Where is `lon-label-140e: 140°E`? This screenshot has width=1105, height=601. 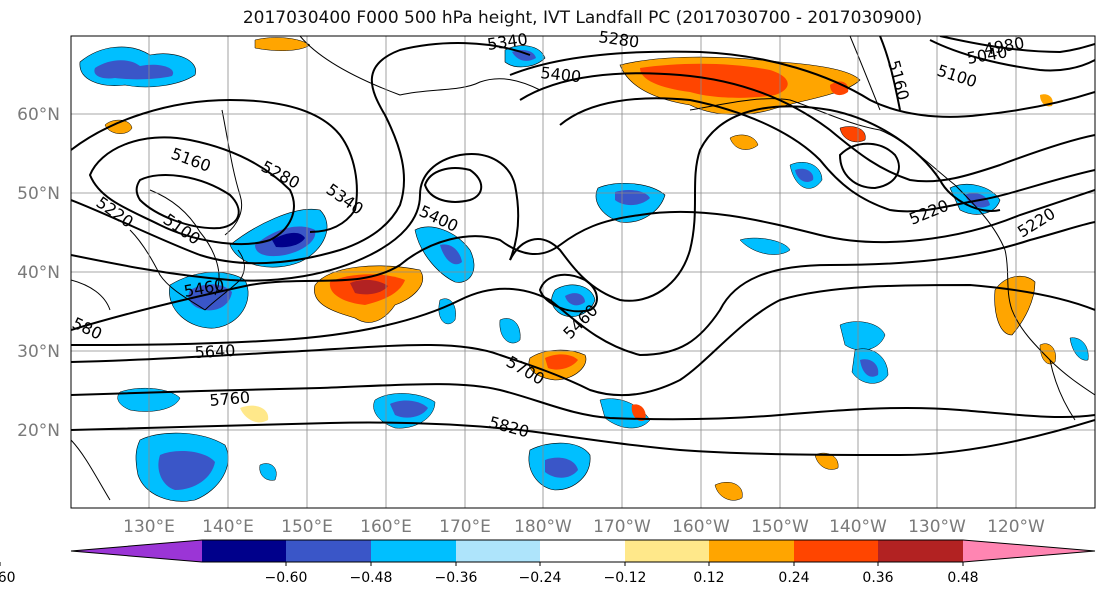 lon-label-140e: 140°E is located at coordinates (228, 527).